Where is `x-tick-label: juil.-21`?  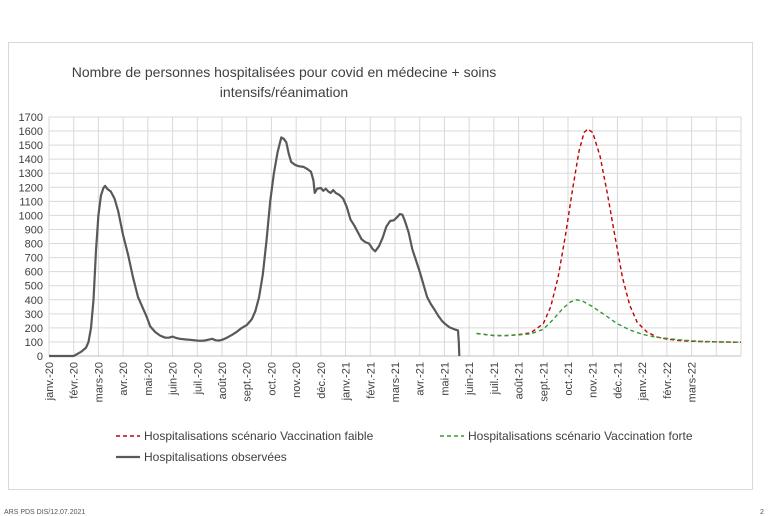
x-tick-label: juil.-21 is located at coordinates (495, 378).